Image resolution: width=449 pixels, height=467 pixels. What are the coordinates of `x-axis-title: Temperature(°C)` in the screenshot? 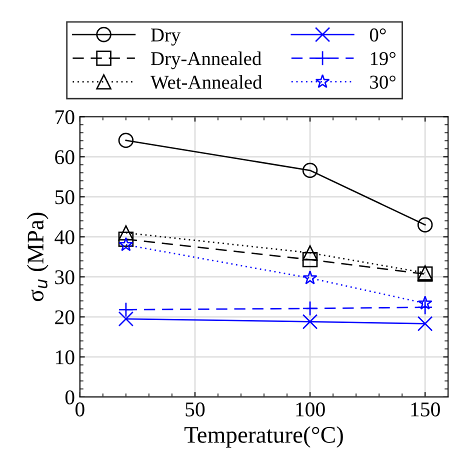 It's located at (263, 437).